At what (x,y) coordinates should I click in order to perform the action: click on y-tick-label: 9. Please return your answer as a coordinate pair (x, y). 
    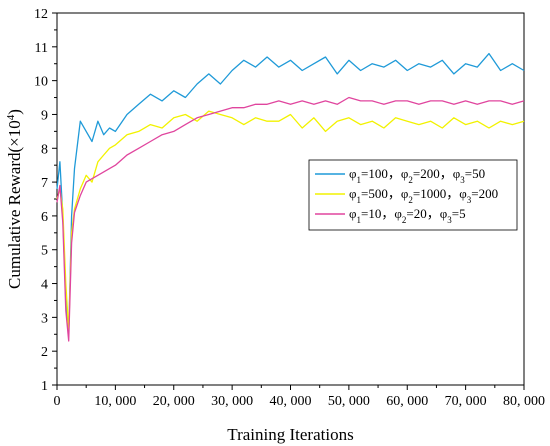
    Looking at the image, I should click on (44, 115).